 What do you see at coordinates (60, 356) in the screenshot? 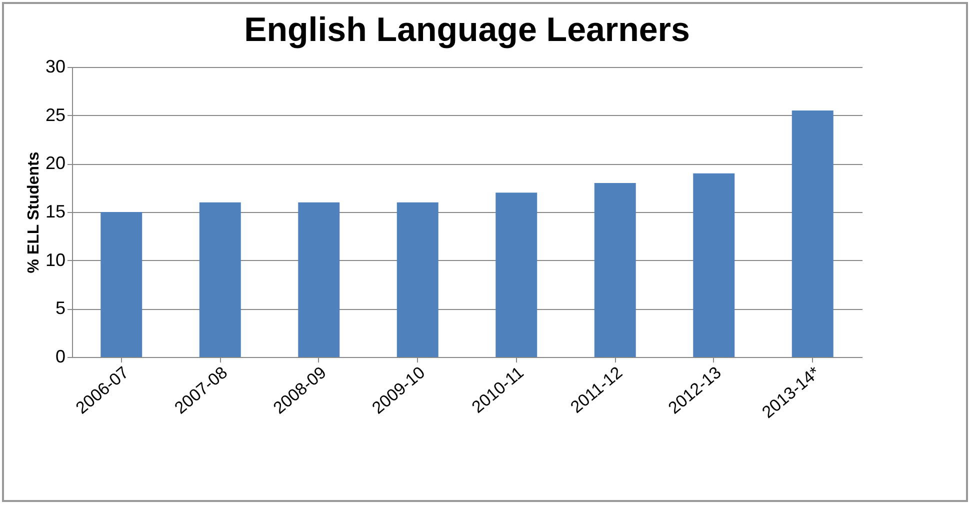
I see `y-tick-label: 0` at bounding box center [60, 356].